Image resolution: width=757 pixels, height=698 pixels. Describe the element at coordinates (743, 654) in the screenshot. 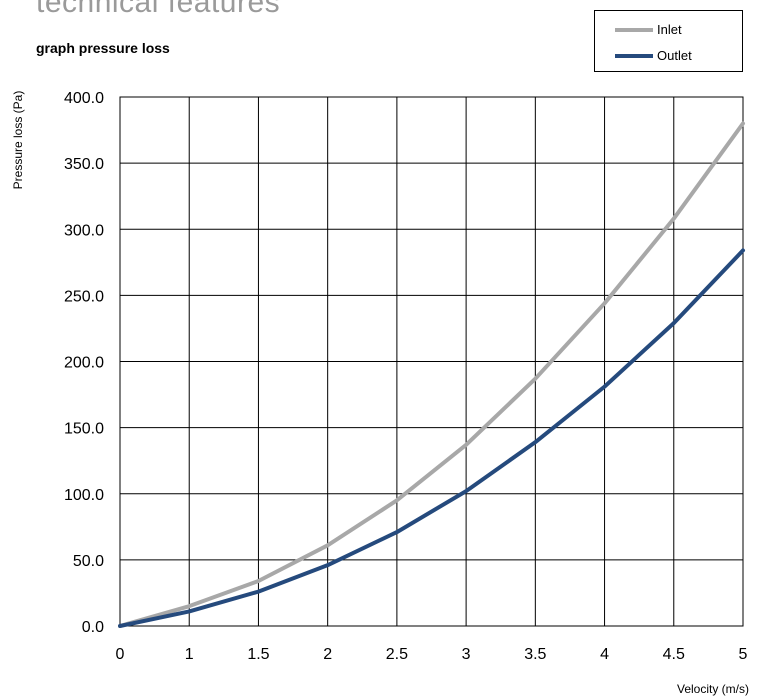

I see `x-tick-label: 5` at that location.